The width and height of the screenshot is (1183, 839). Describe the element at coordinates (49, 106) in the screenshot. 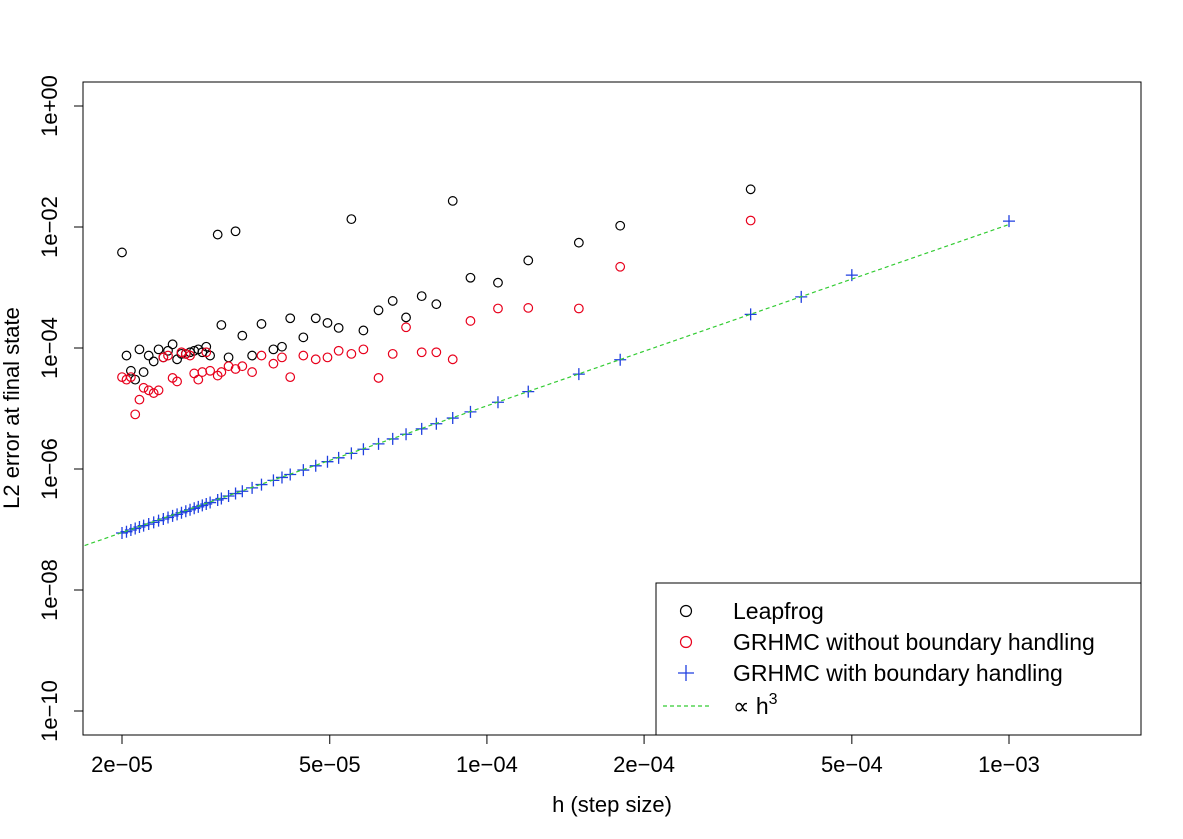

I see `y-tick-label: 1e+00` at that location.